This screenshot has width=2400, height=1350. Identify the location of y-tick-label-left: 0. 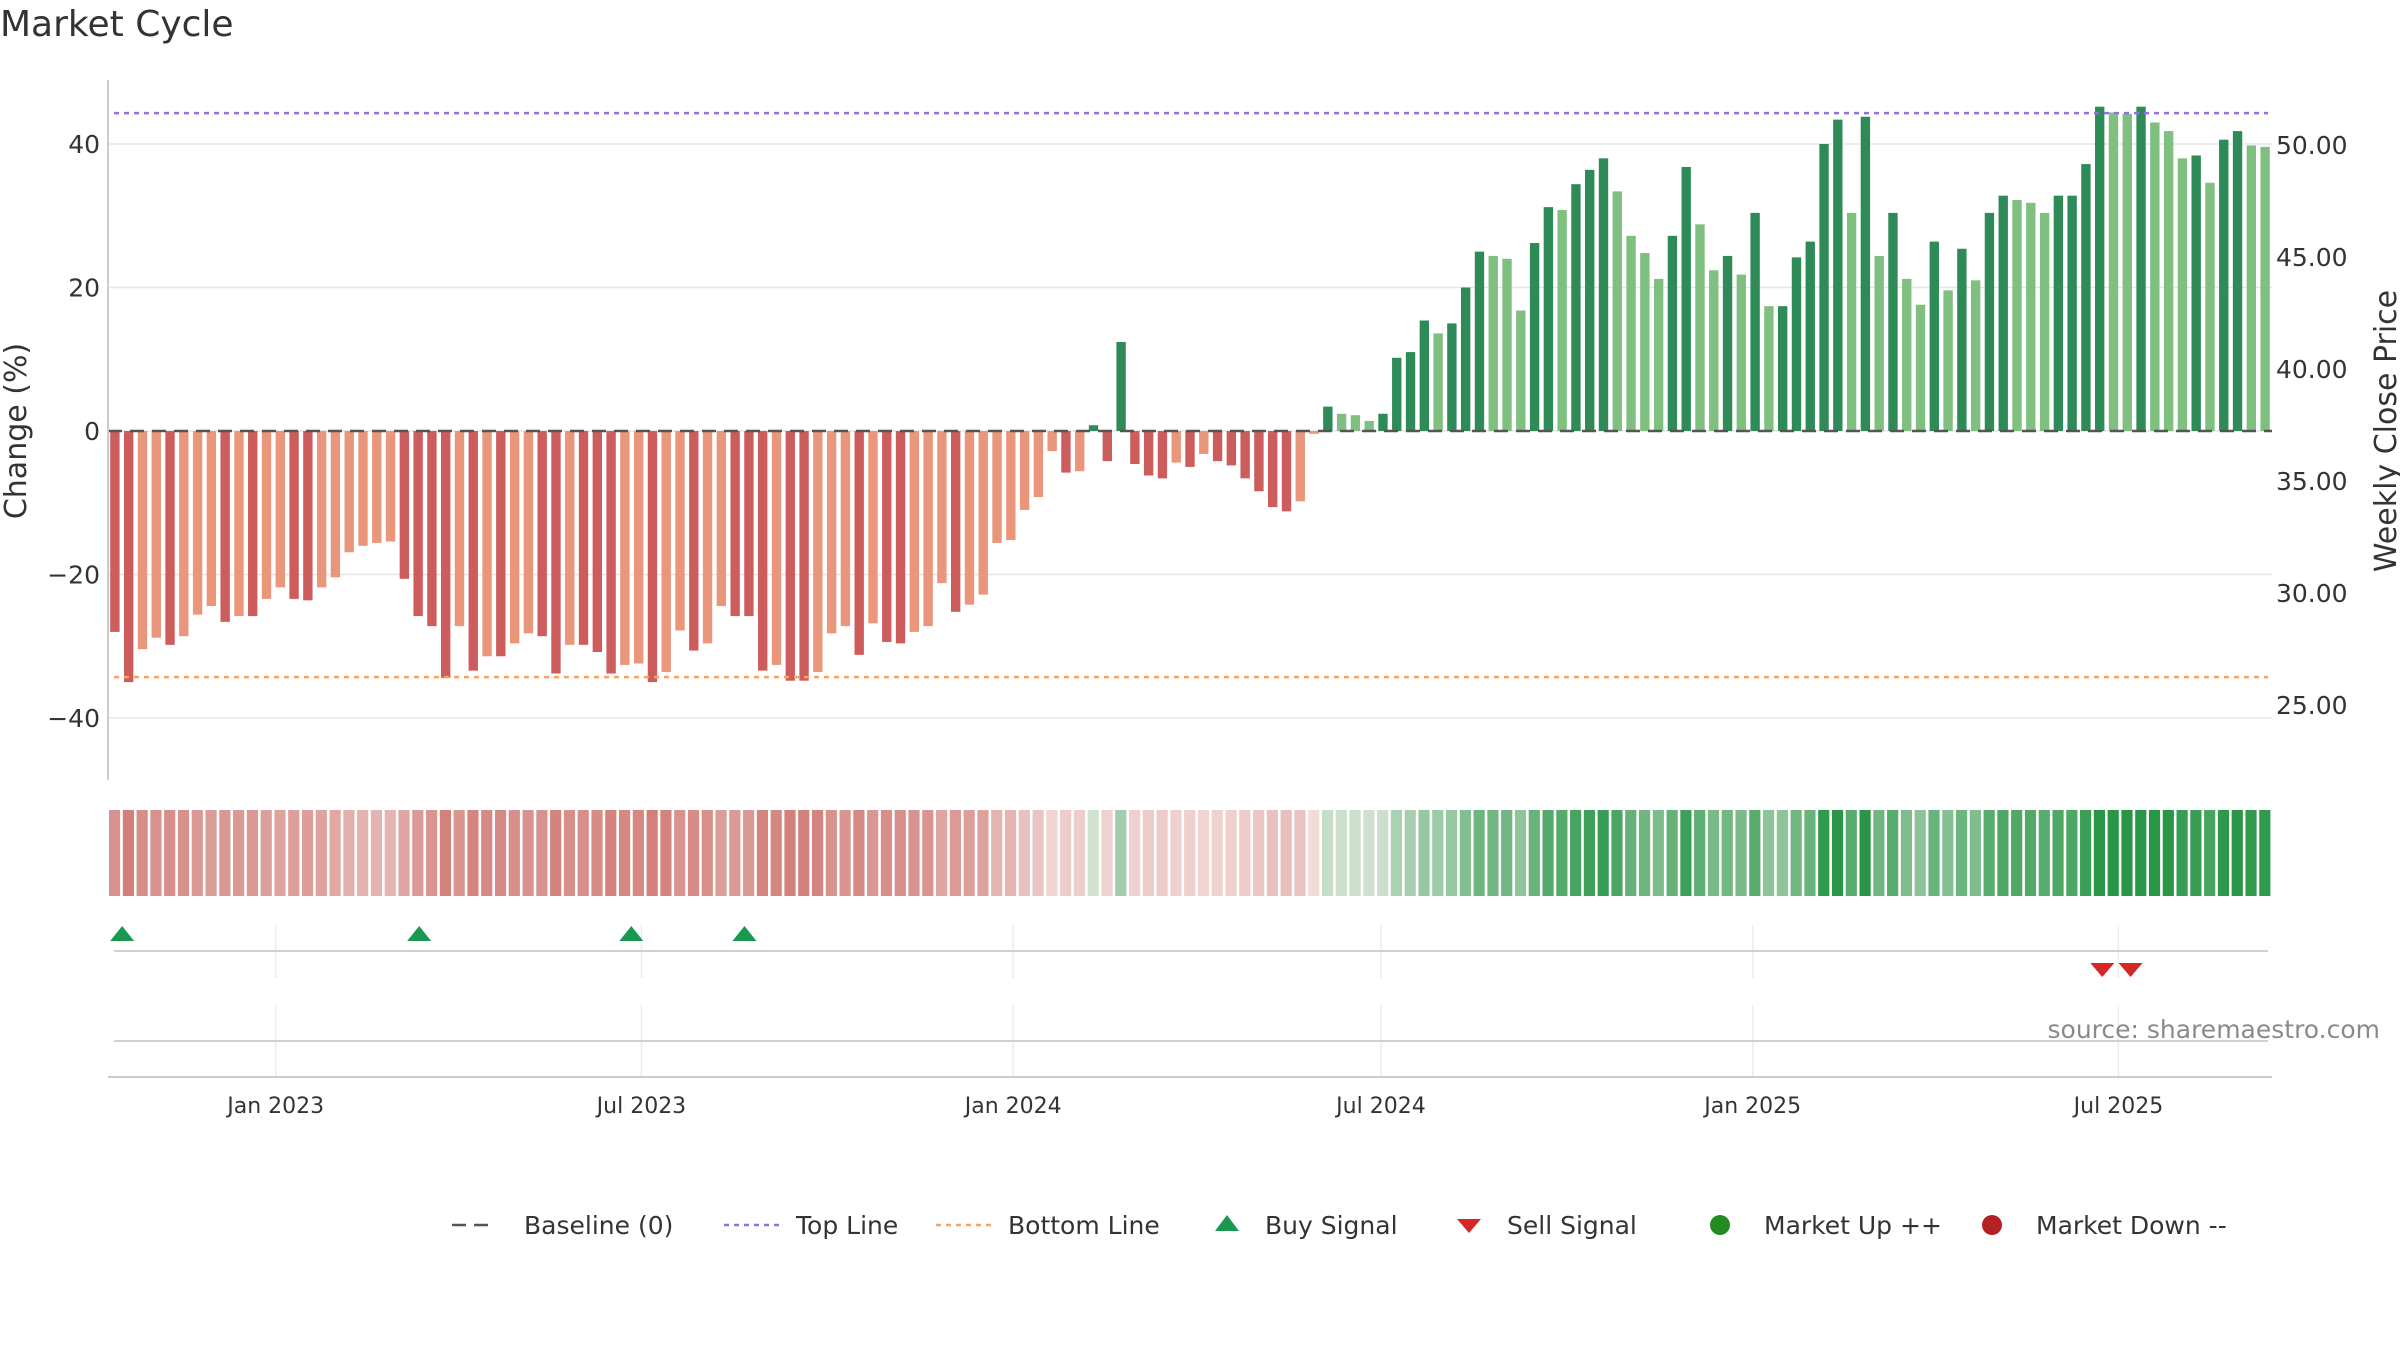
(92, 431).